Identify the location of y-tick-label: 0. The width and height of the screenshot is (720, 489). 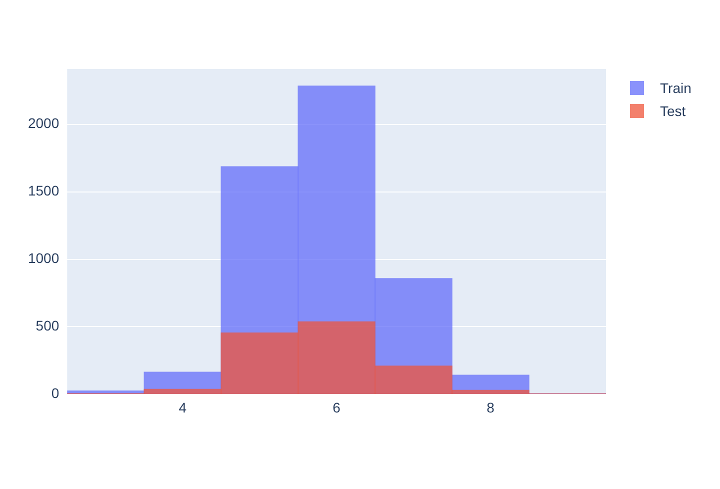
(55, 393).